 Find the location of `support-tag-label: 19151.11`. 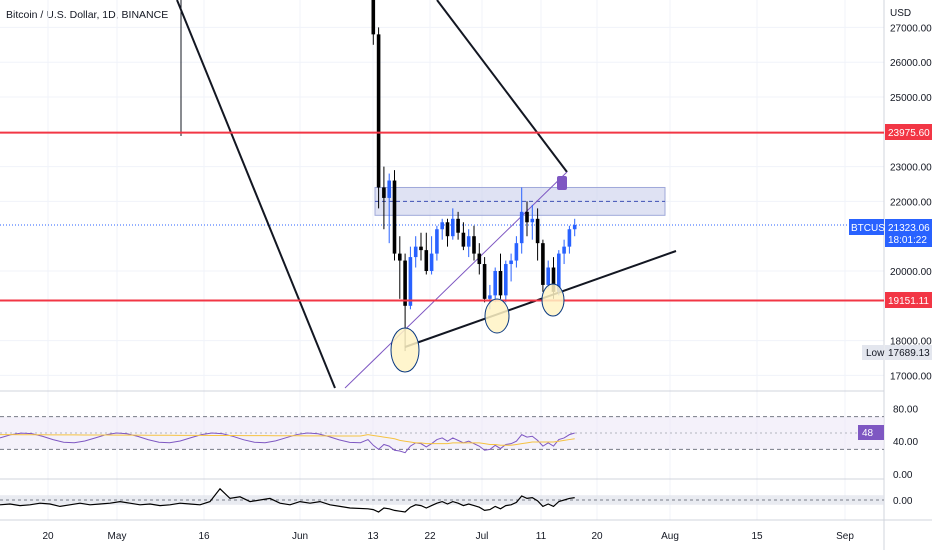

support-tag-label: 19151.11 is located at coordinates (908, 301).